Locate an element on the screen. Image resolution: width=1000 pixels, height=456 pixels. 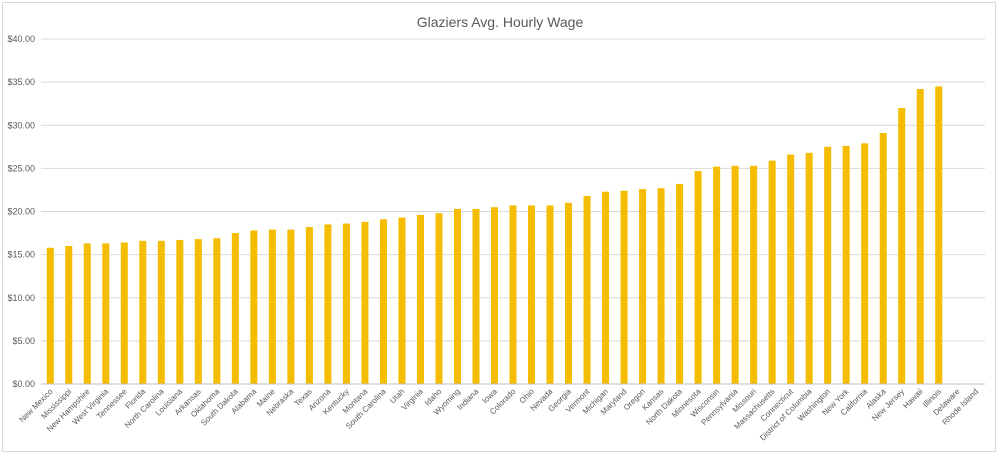
y-tick-label: $35.00 is located at coordinates (21, 82).